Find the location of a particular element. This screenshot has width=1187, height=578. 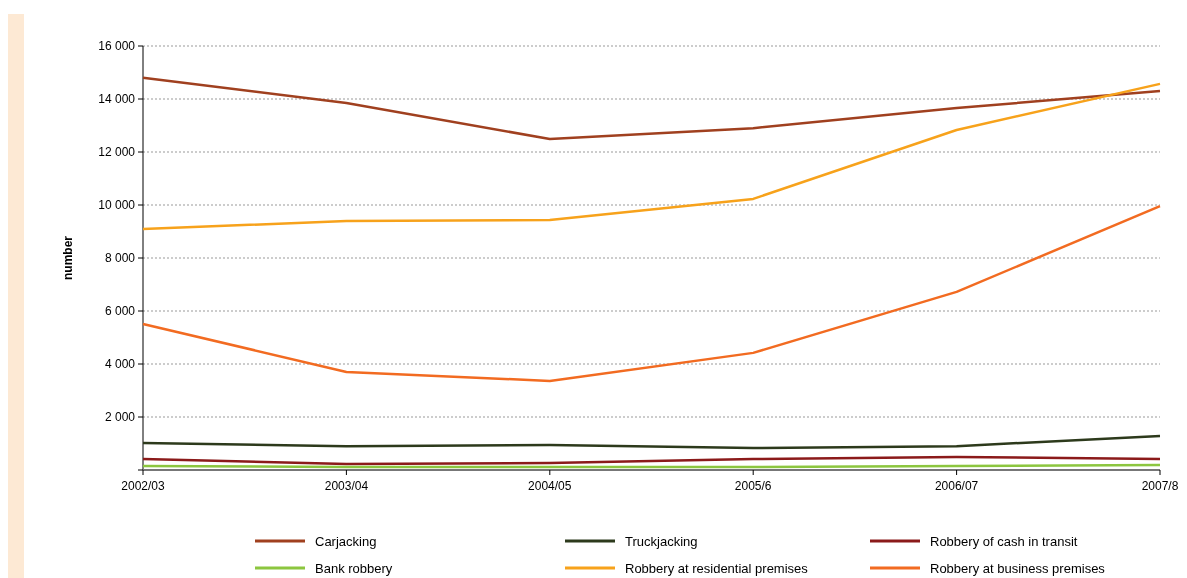

x-tick-label: 2004/05 is located at coordinates (550, 486).